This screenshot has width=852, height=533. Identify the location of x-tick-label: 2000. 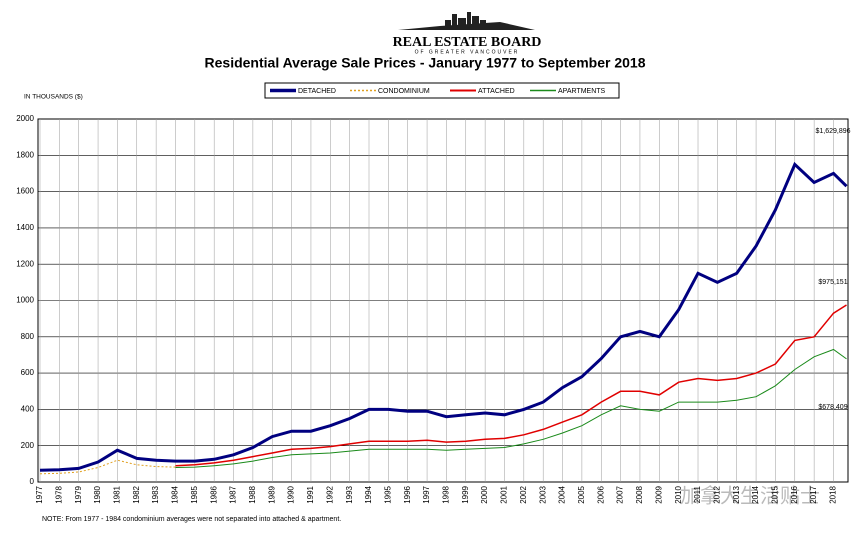
(484, 494).